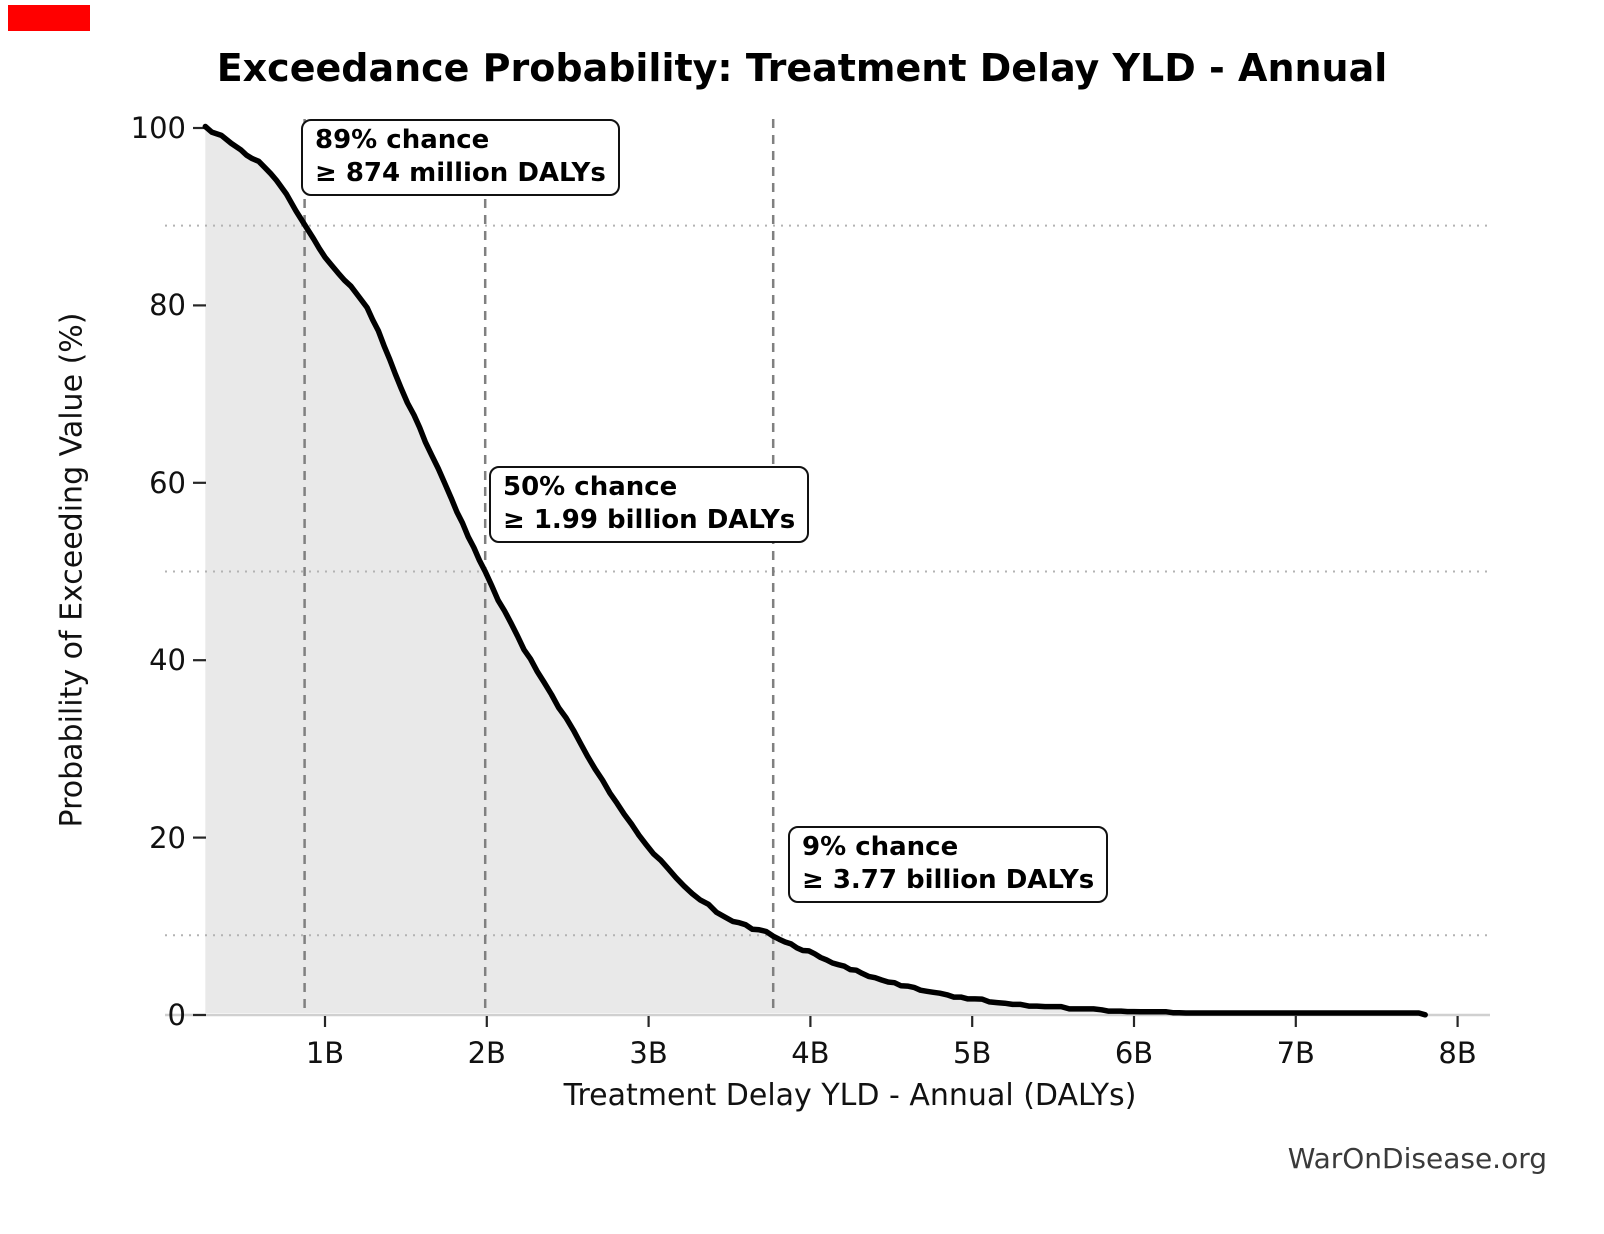 This screenshot has width=1604, height=1234. What do you see at coordinates (948, 879) in the screenshot?
I see `annotation-value-text: ≥ 3.77 billion DALYs` at bounding box center [948, 879].